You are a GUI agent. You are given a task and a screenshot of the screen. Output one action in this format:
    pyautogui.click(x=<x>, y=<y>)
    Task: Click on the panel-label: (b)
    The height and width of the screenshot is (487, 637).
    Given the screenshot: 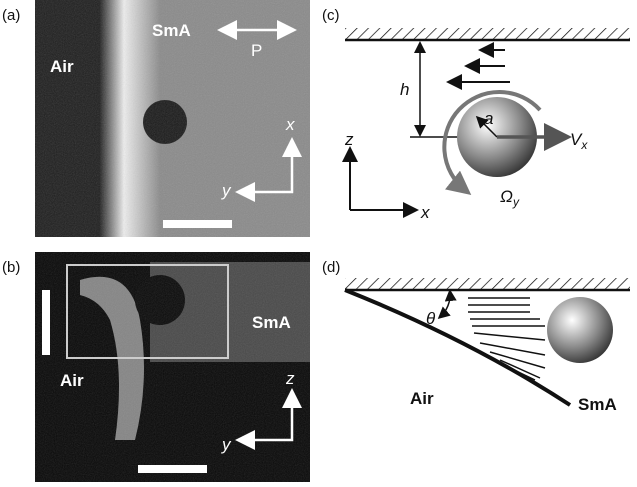 What is the action you would take?
    pyautogui.click(x=11, y=267)
    